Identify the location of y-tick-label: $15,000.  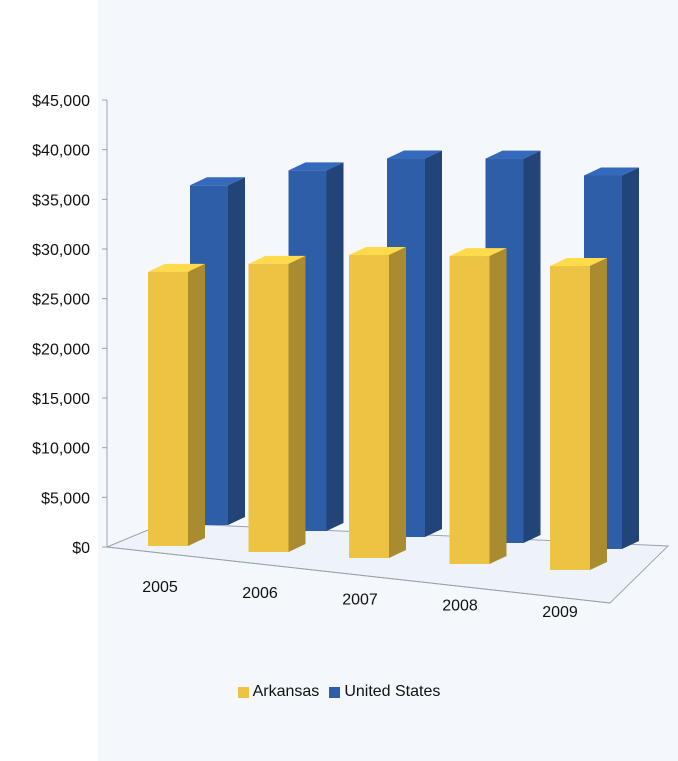
(61, 399).